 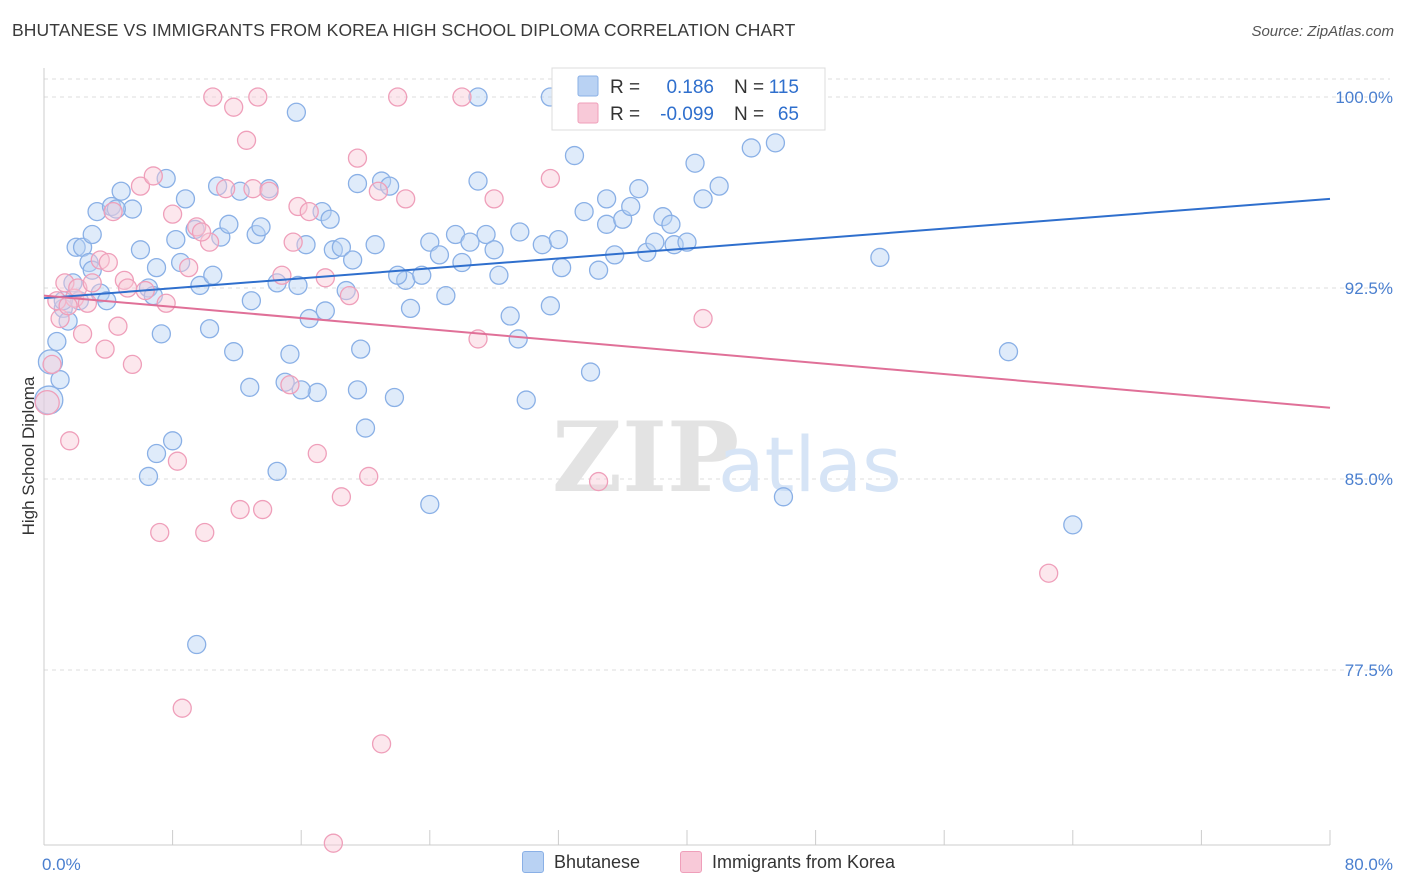 What do you see at coordinates (1369, 288) in the screenshot?
I see `y-tick-label: 92.5%` at bounding box center [1369, 288].